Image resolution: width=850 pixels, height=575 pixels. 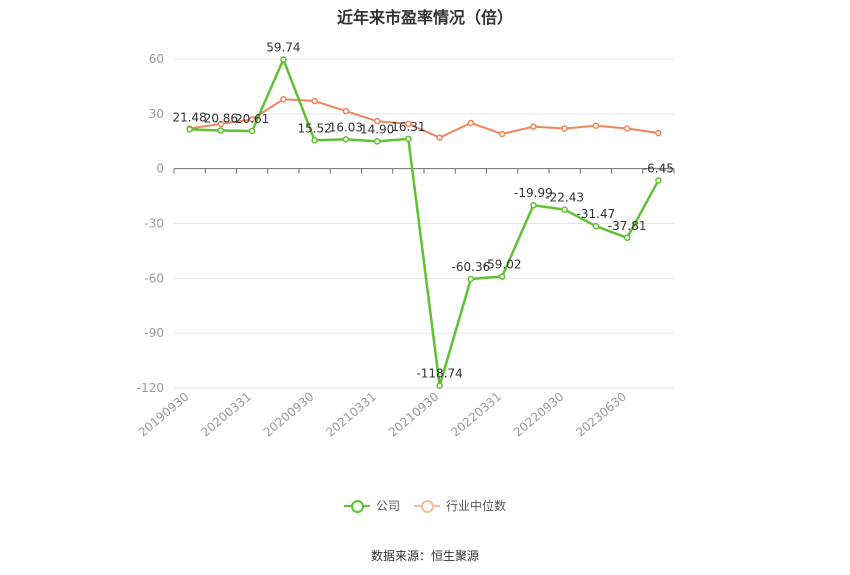 What do you see at coordinates (154, 333) in the screenshot?
I see `y-tick-label: -90` at bounding box center [154, 333].